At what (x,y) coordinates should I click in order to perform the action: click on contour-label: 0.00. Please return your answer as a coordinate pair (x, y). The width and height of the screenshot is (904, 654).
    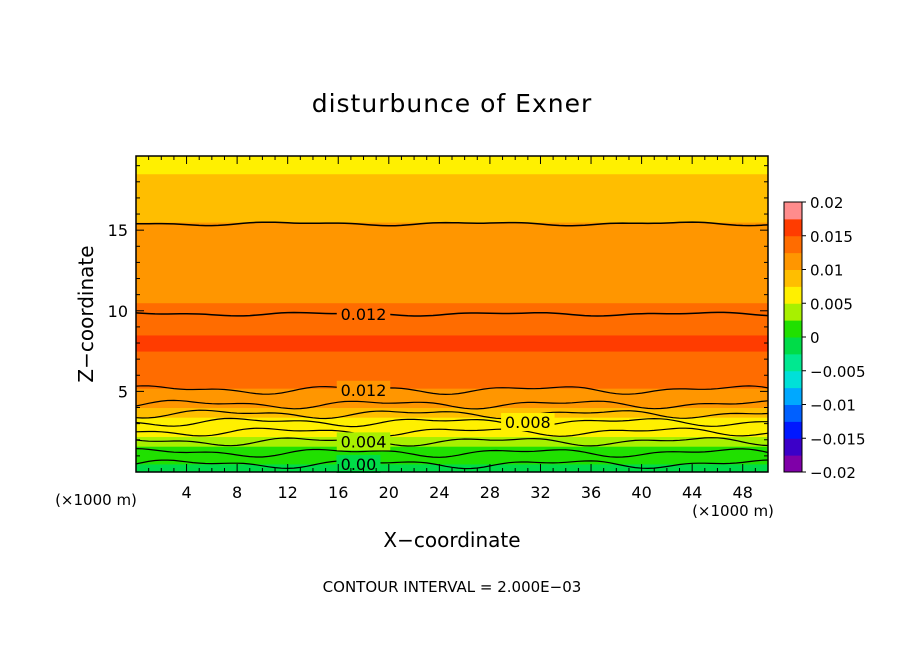
    Looking at the image, I should click on (359, 464).